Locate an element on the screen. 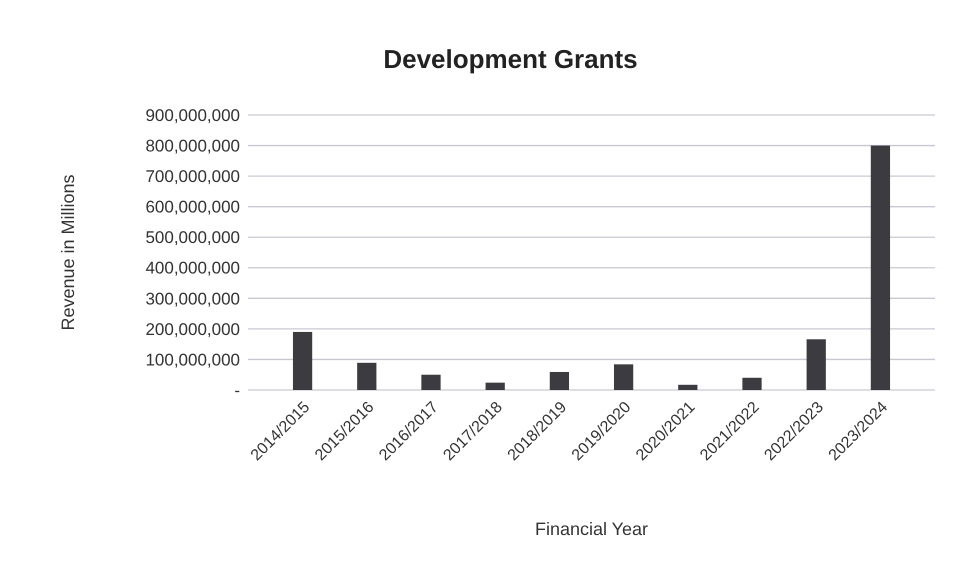 The image size is (963, 581). y-axis-title: Revenue in Millions is located at coordinates (68, 252).